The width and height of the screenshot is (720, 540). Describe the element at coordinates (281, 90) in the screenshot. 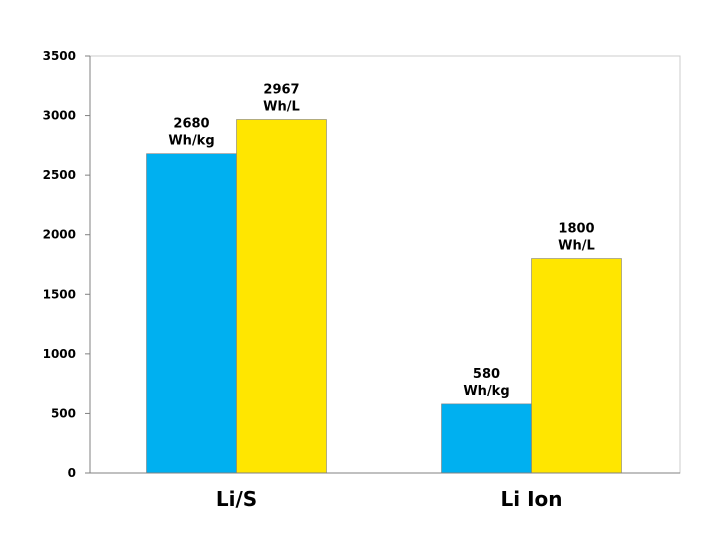

I see `data-label: 2967` at that location.